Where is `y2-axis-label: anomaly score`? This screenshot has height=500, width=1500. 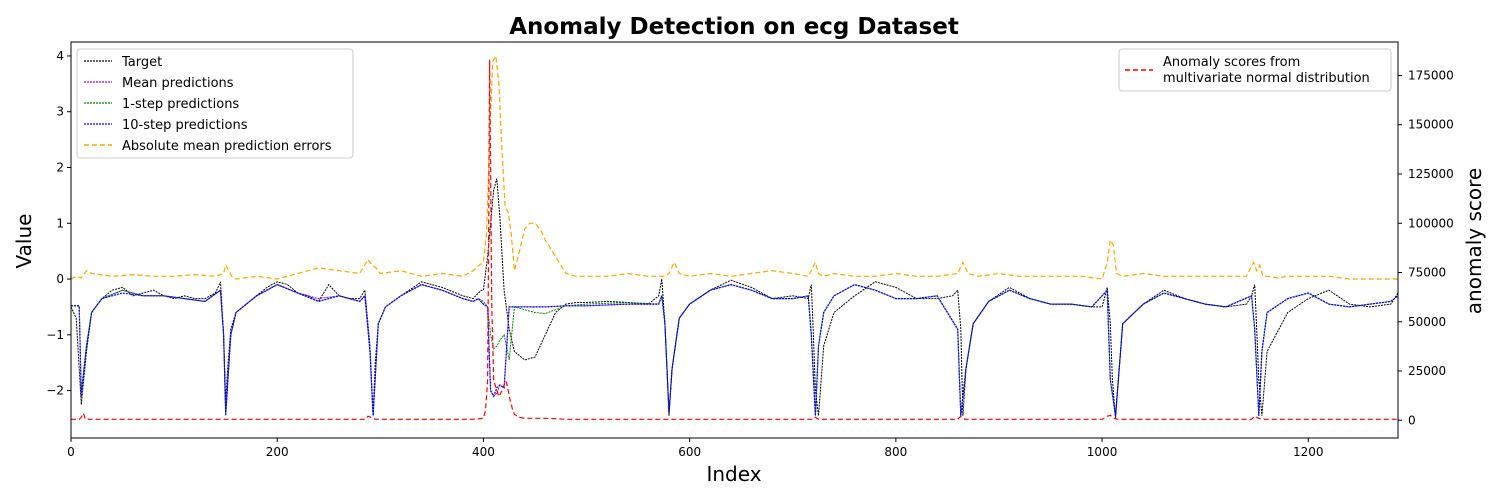 y2-axis-label: anomaly score is located at coordinates (1474, 241).